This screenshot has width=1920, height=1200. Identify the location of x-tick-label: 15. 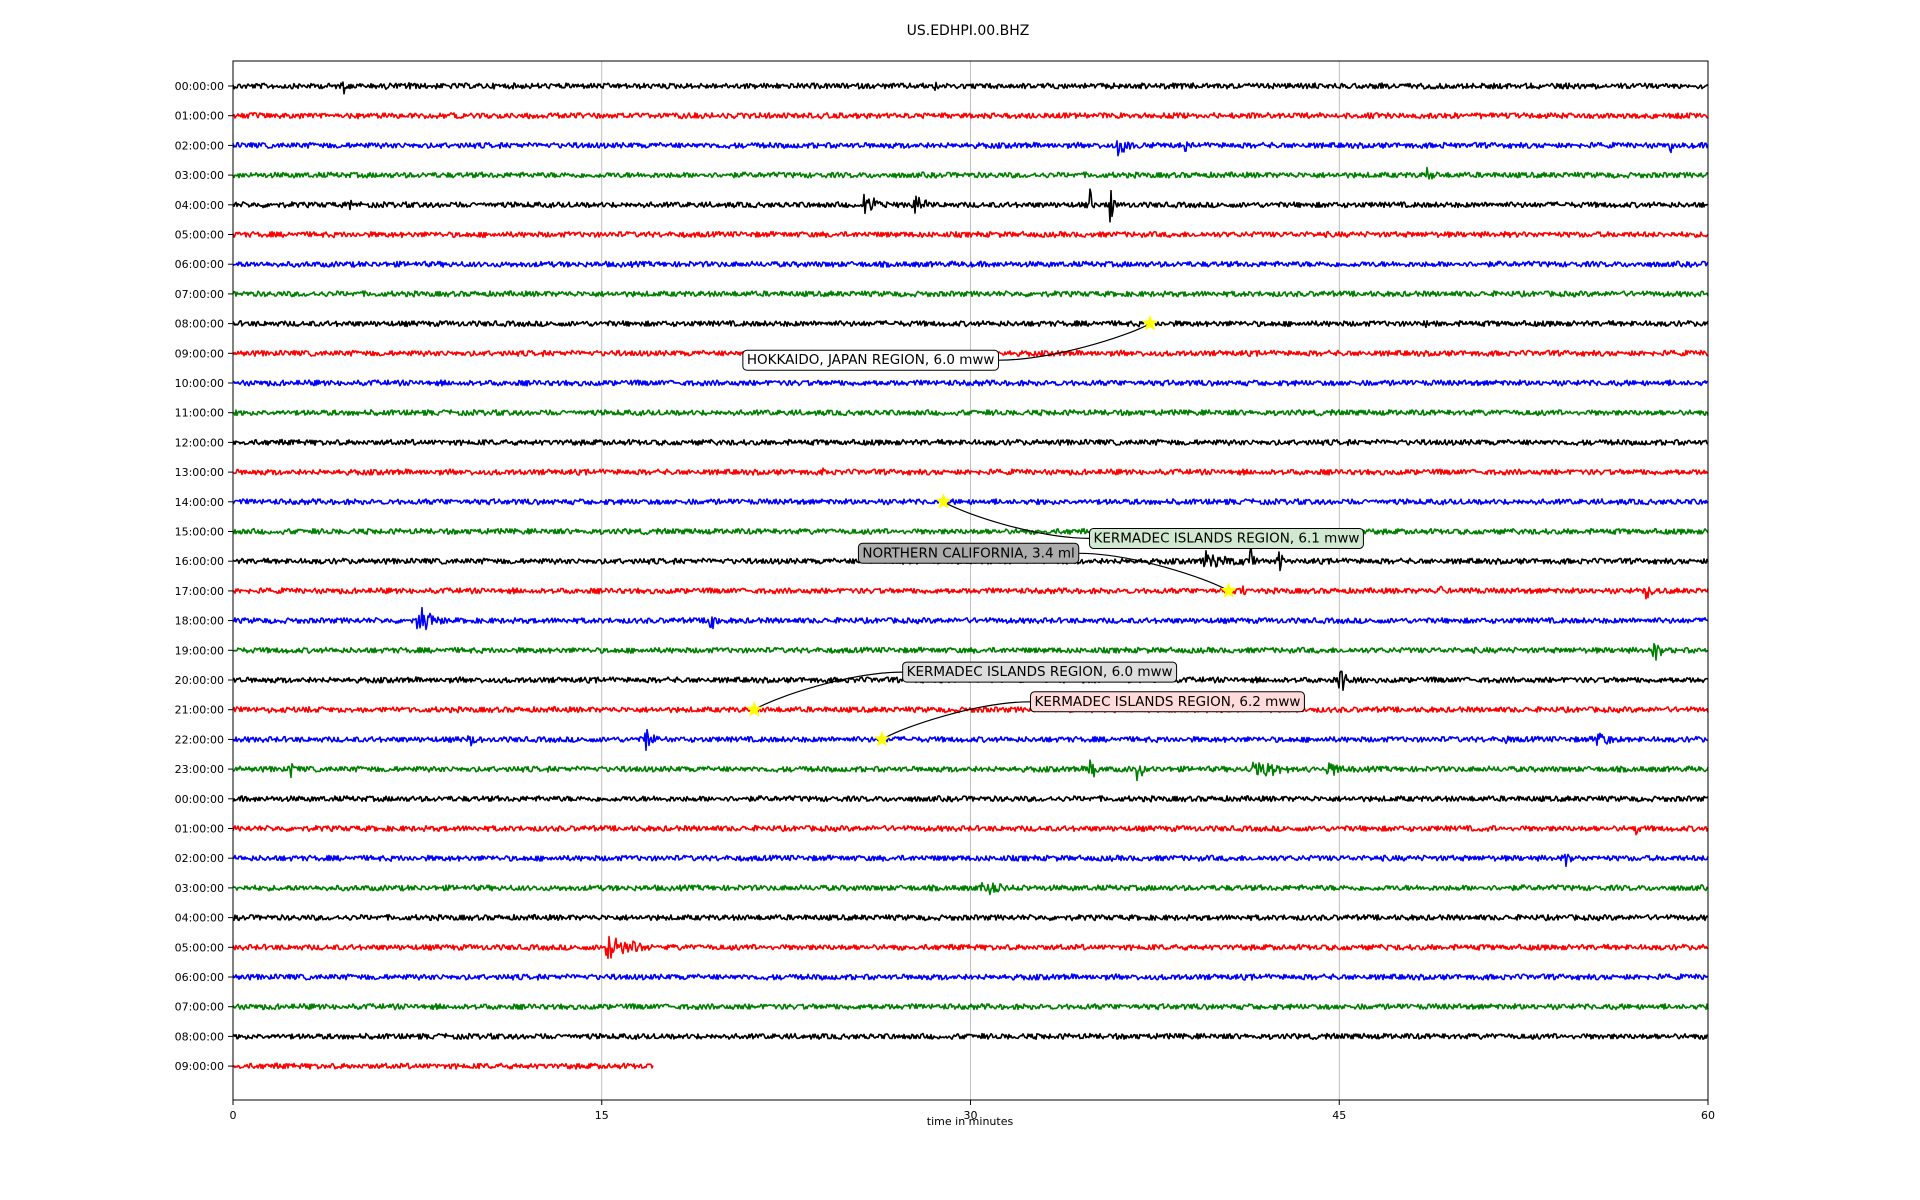
(602, 1115).